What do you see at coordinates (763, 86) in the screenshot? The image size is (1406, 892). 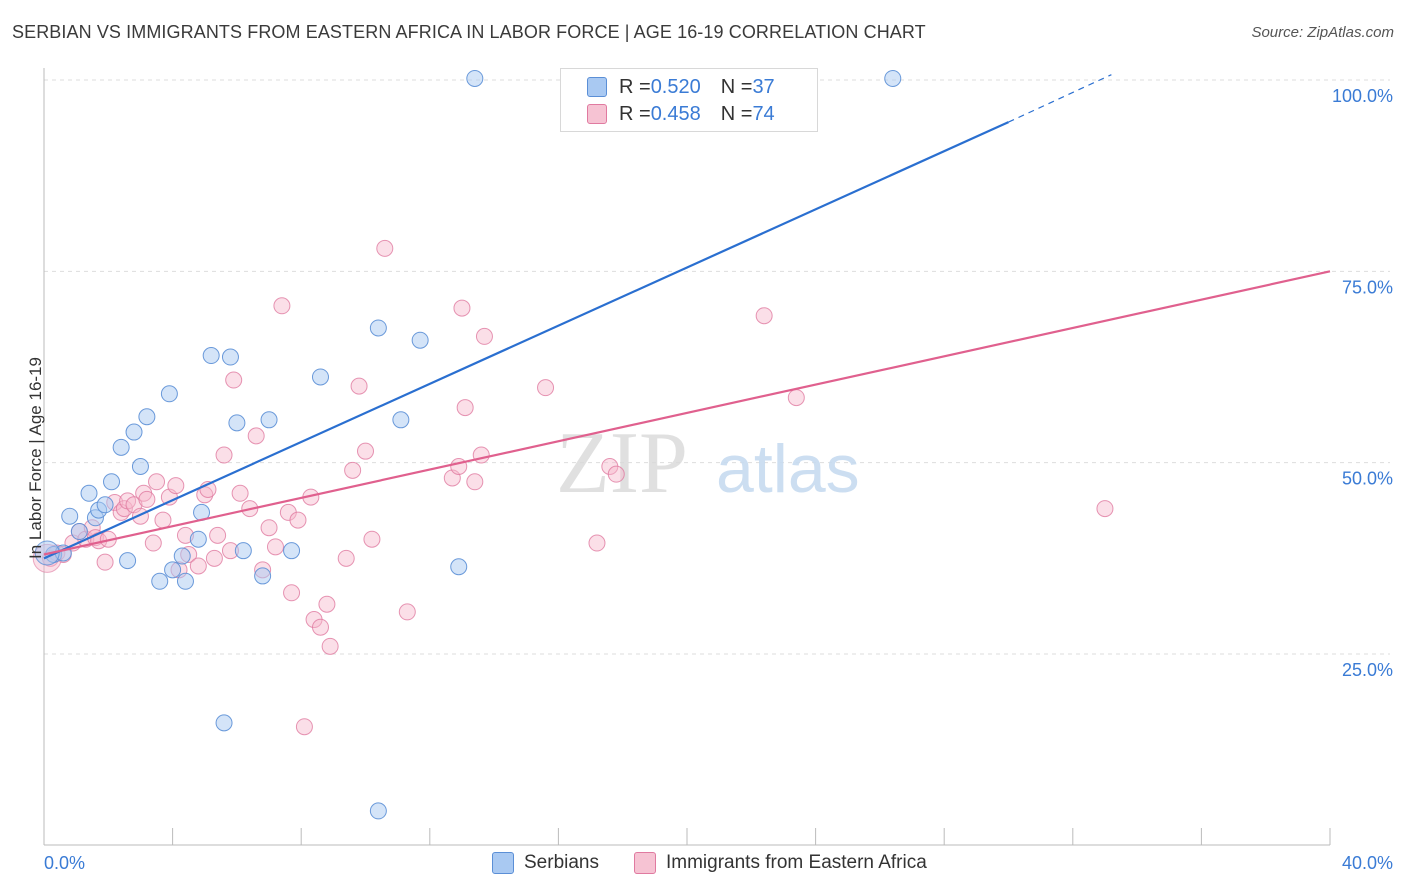 I see `n-value: 37` at bounding box center [763, 86].